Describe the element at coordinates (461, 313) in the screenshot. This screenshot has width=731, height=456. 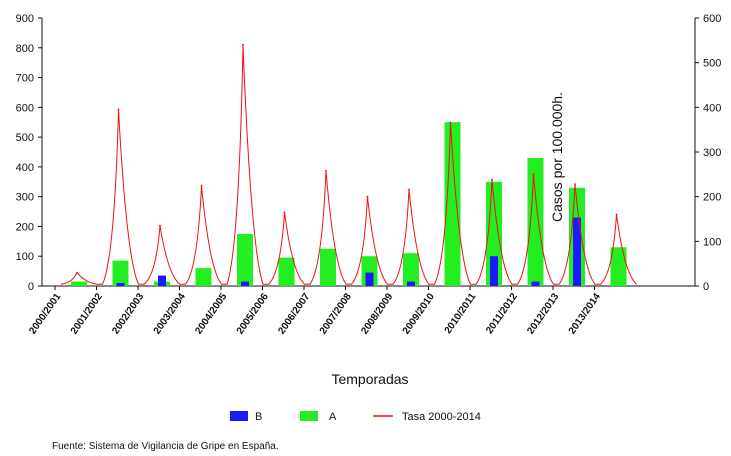
I see `x-tick-label: 2010/2011` at that location.